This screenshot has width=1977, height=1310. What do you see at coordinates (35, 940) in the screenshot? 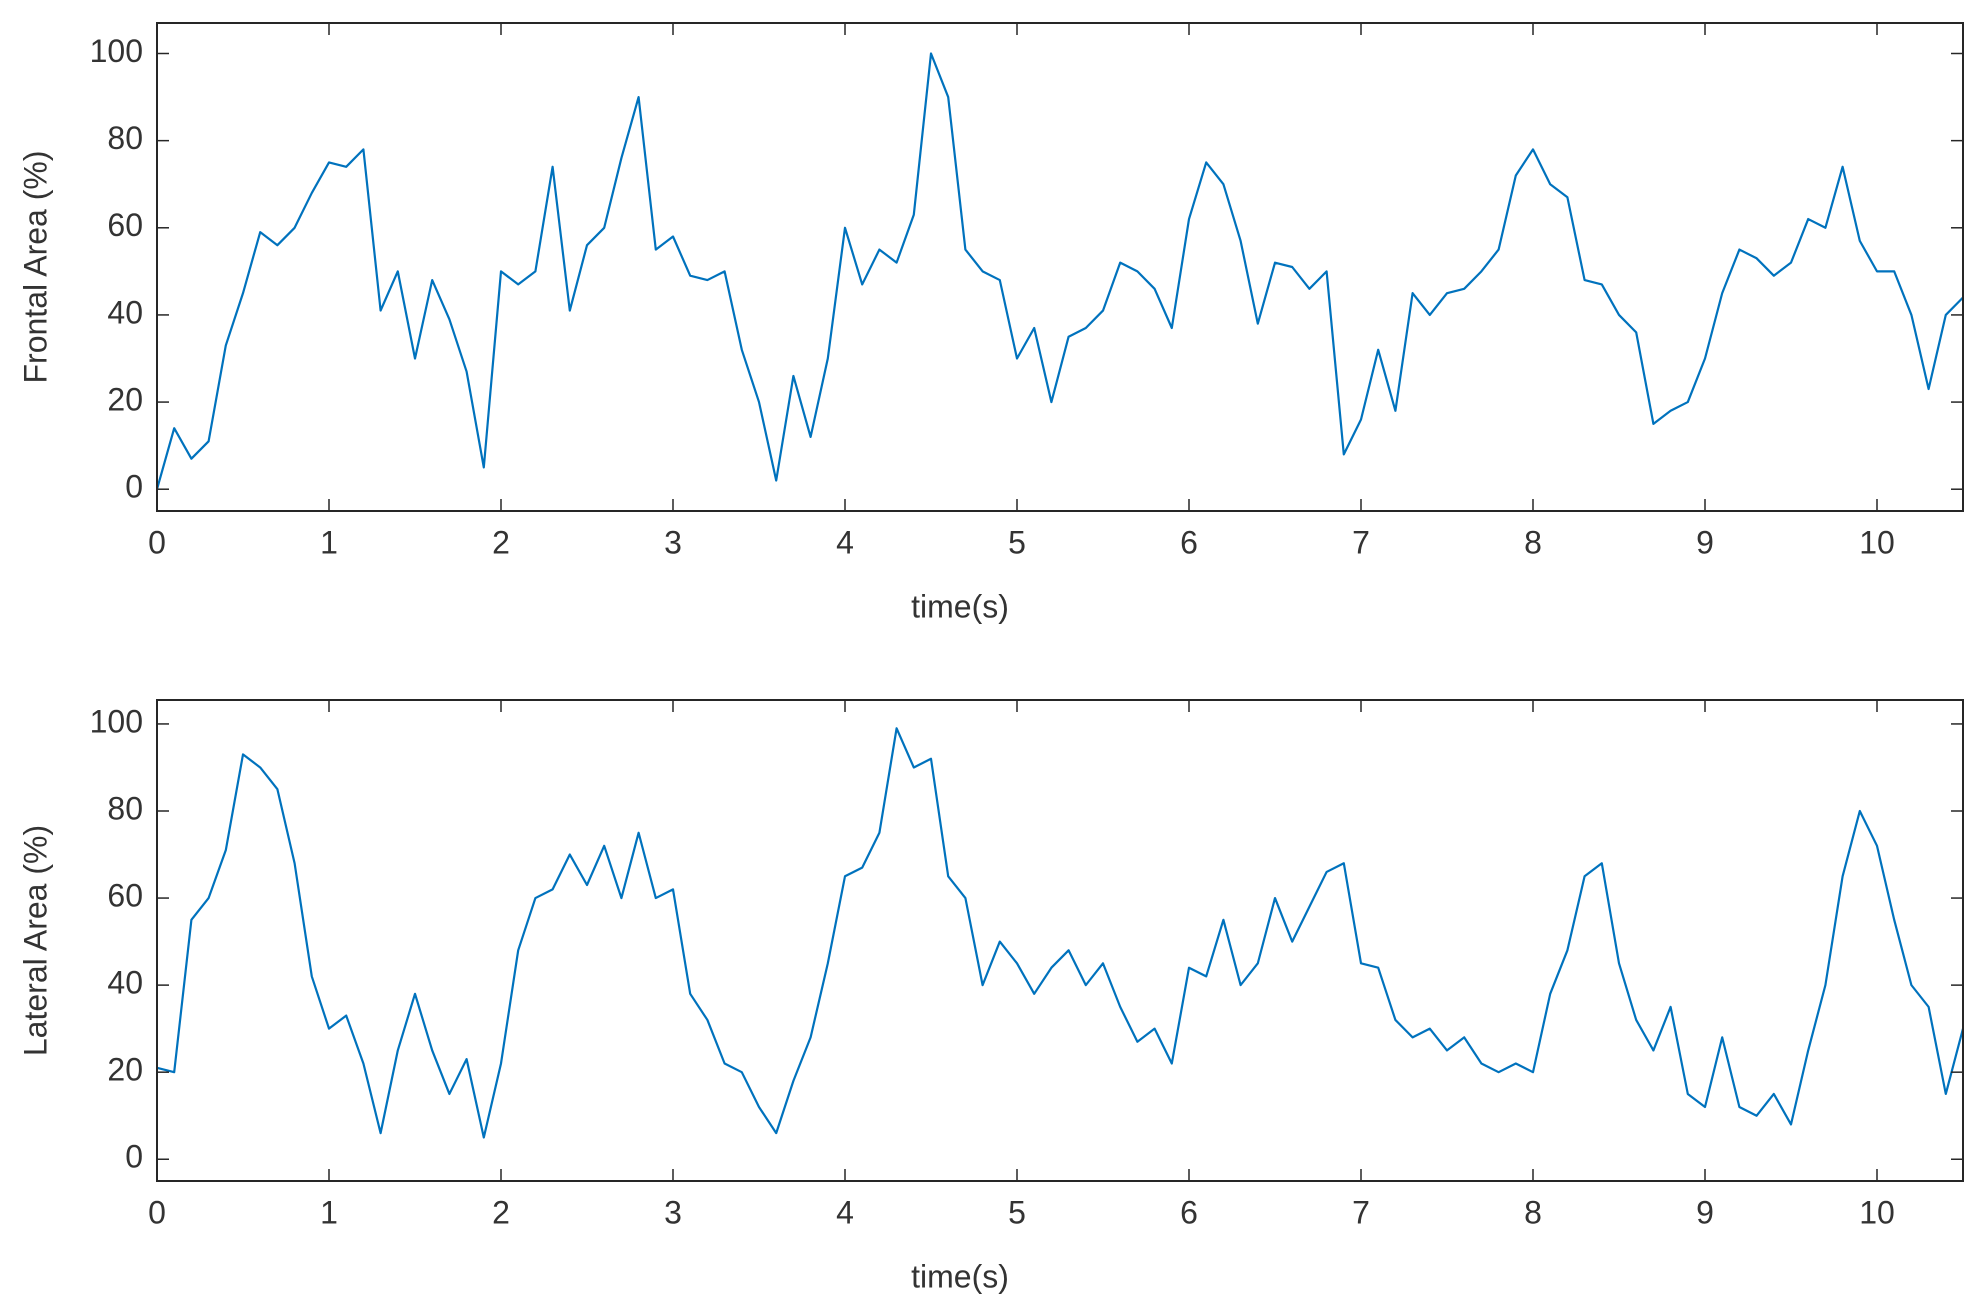
I see `y-axis-label: Lateral Area (%)` at bounding box center [35, 940].